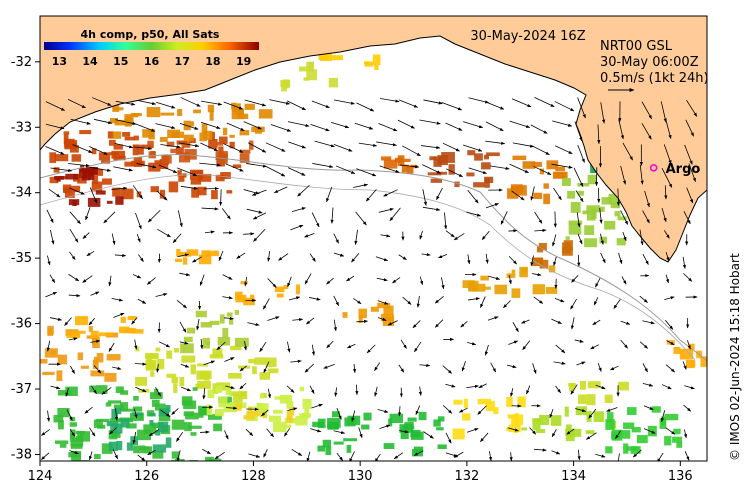  What do you see at coordinates (253, 476) in the screenshot?
I see `x-tick-label: 128` at bounding box center [253, 476].